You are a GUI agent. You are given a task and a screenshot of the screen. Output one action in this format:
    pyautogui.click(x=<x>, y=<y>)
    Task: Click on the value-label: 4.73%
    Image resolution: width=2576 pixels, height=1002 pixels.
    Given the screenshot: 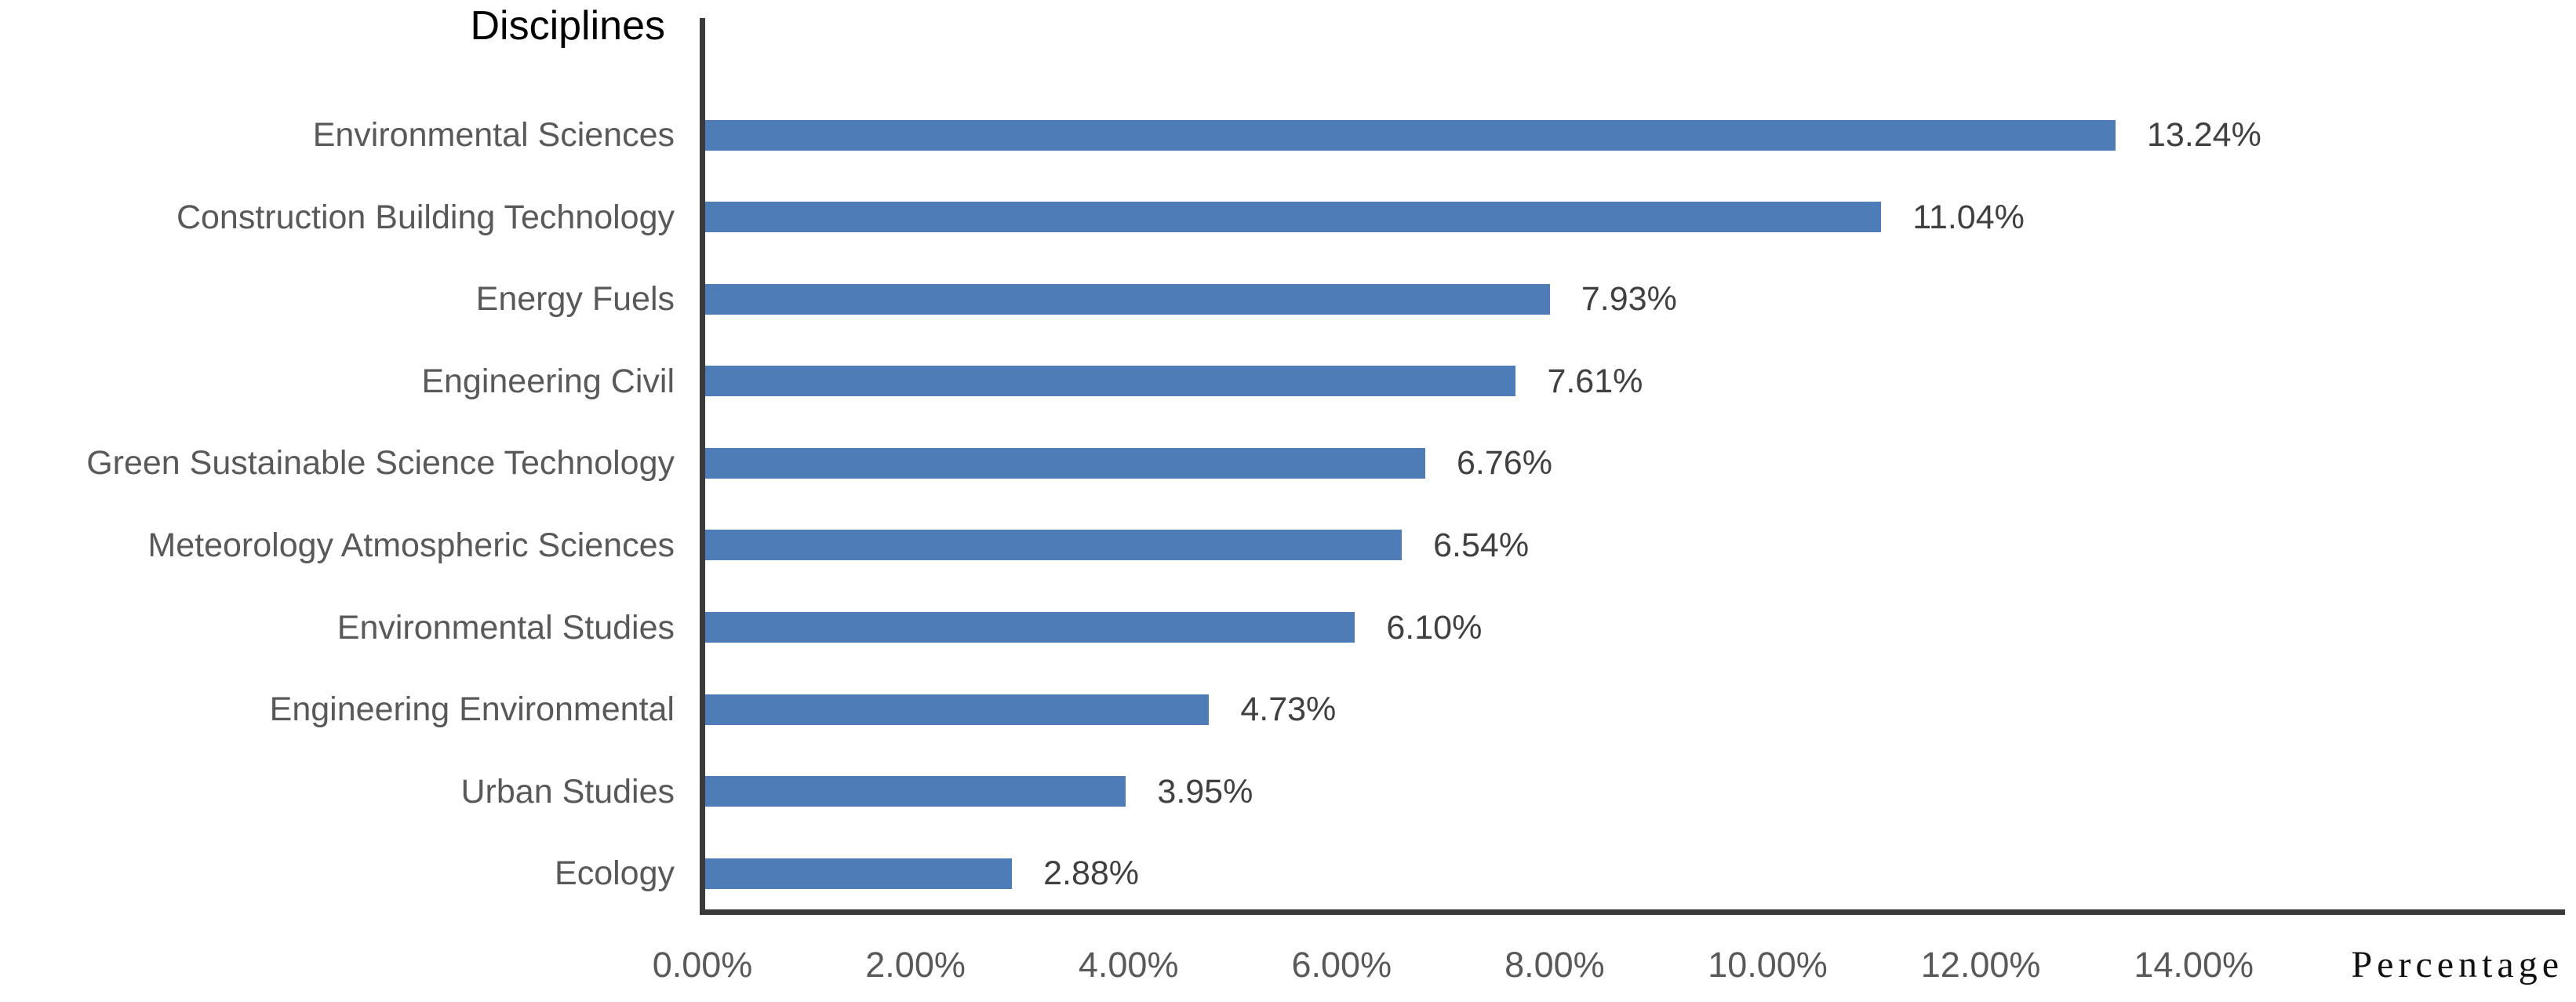 What is the action you would take?
    pyautogui.click(x=1288, y=709)
    